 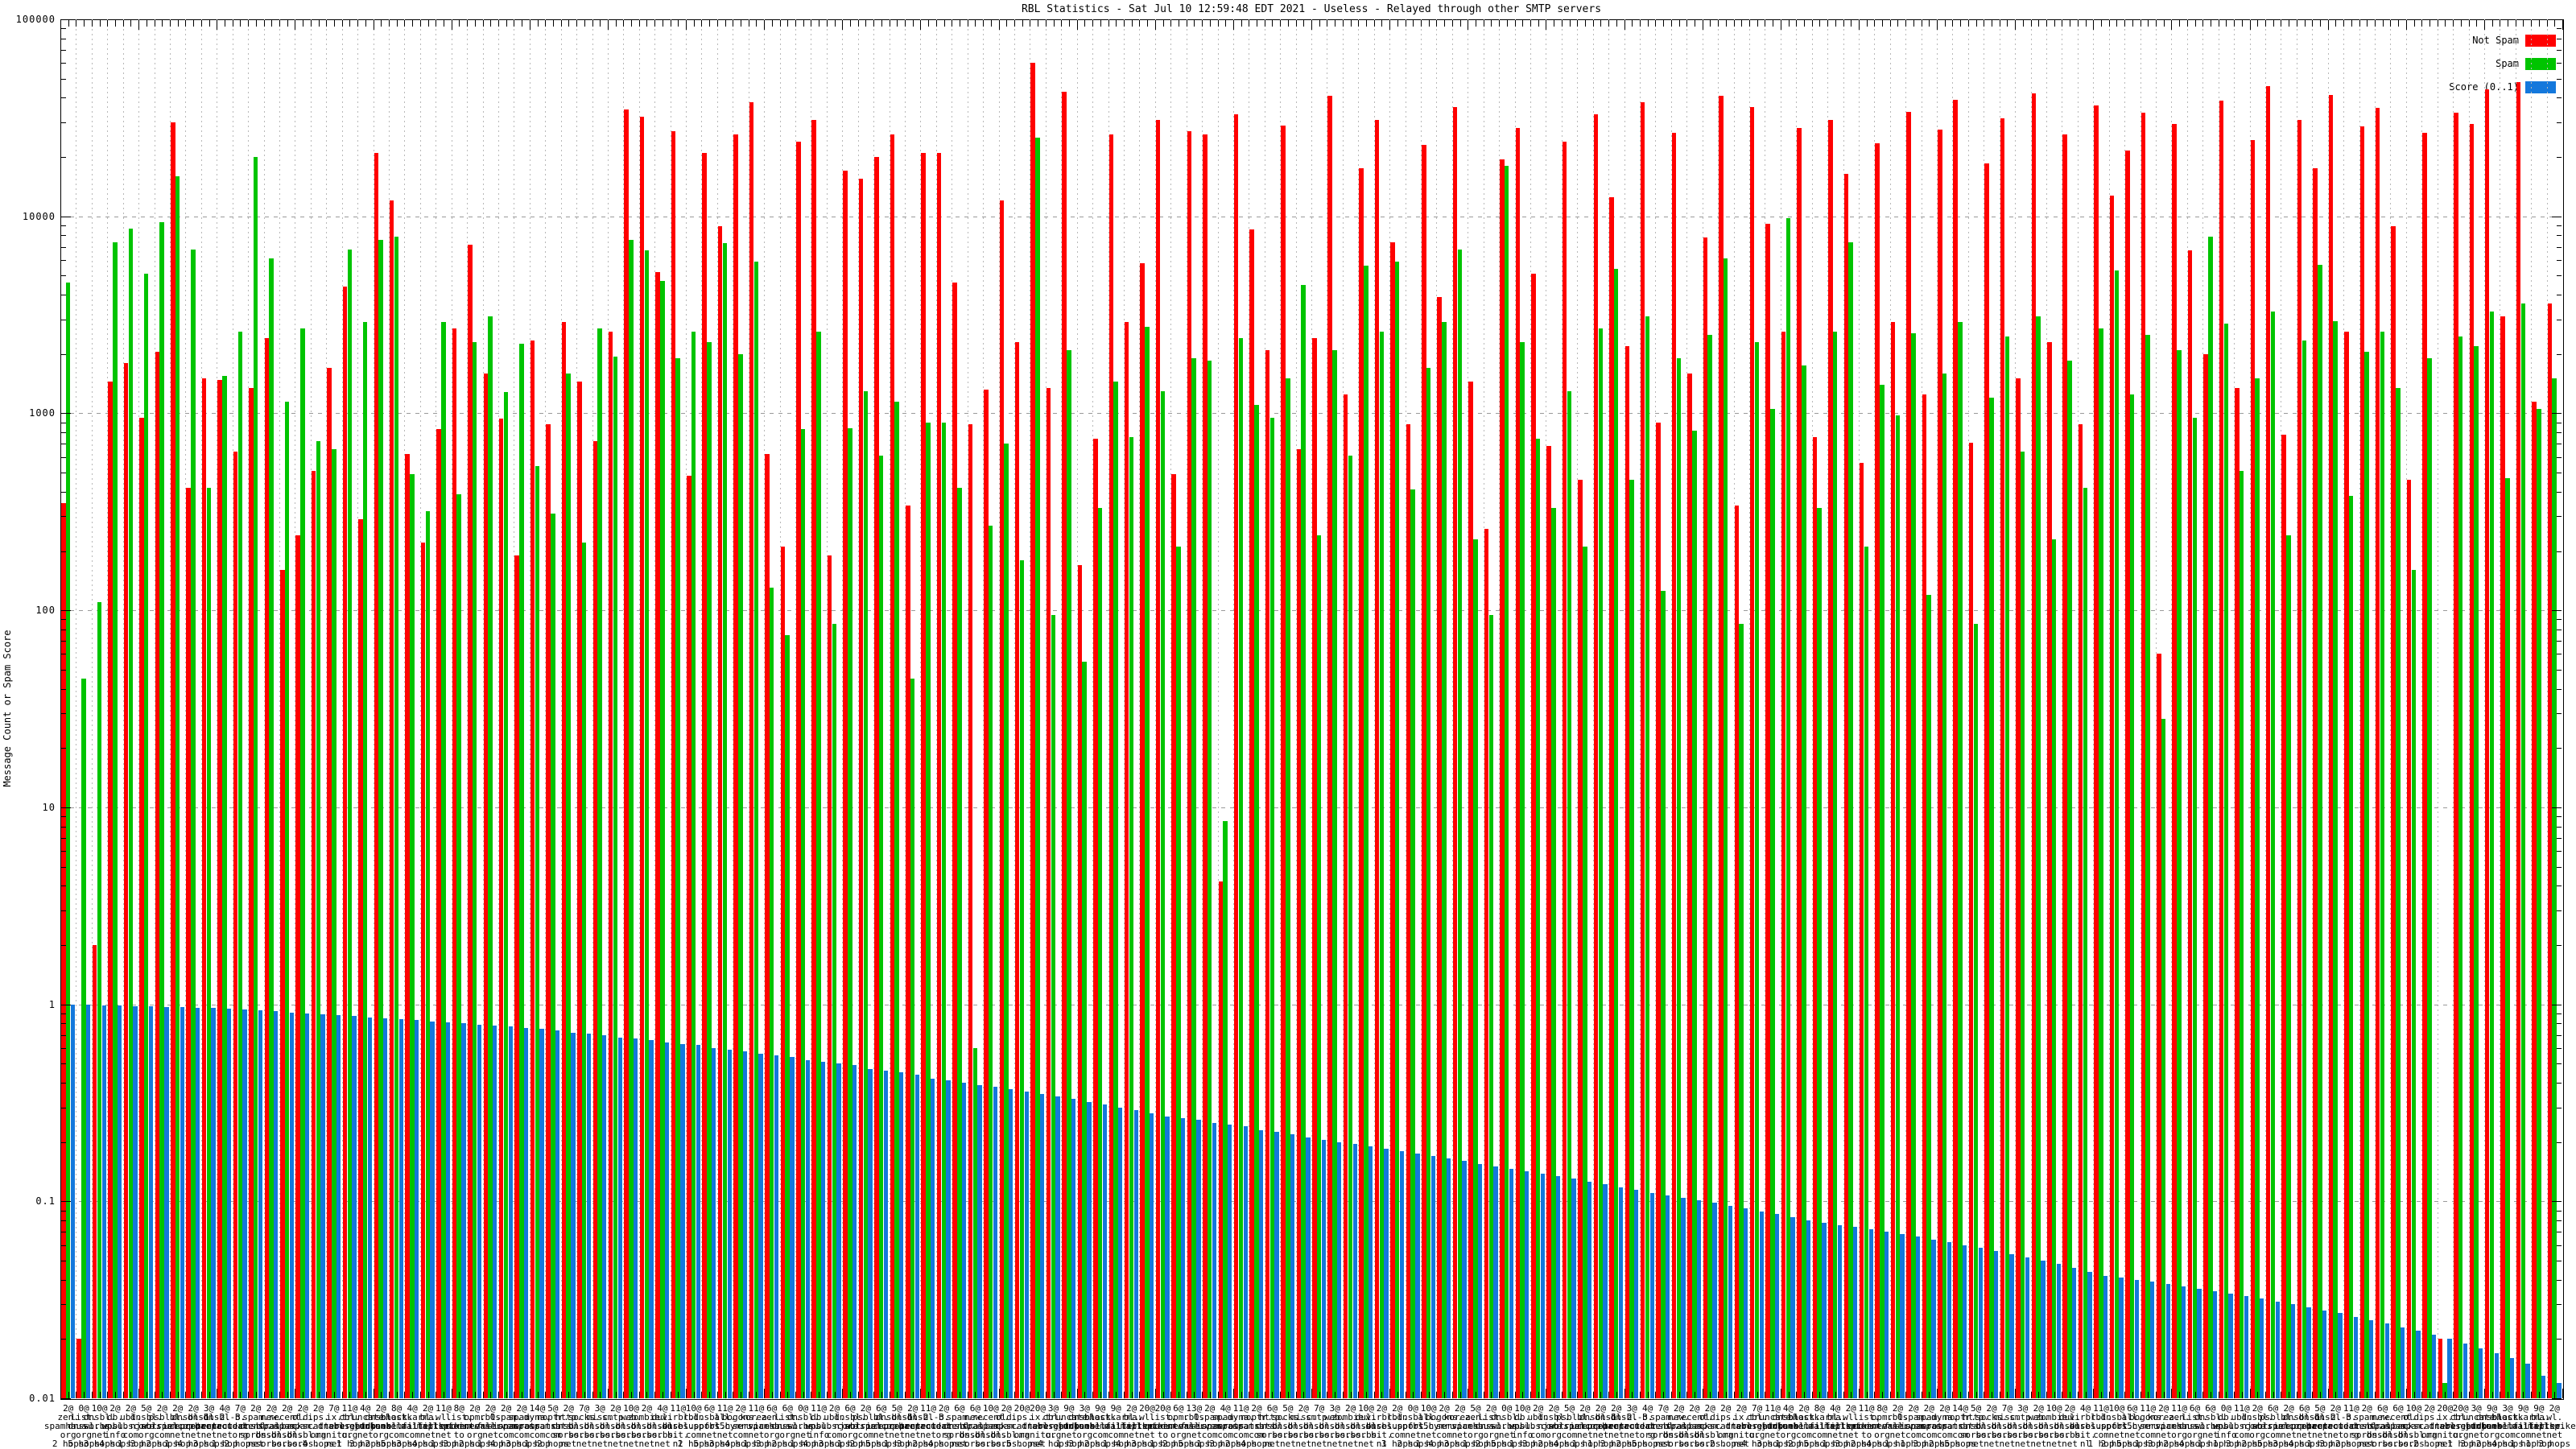 What do you see at coordinates (928, 1426) in the screenshot?
I see `x-tick-label: 11@ dnsbl-3. uceprotect. net 2 hops` at bounding box center [928, 1426].